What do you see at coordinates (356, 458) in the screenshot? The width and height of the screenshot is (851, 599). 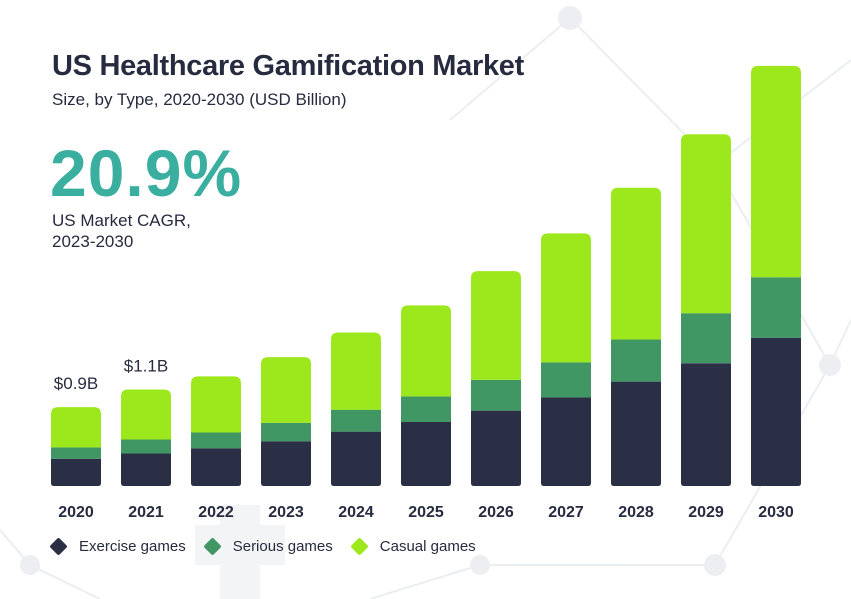 I see `bar-exercise-games-2024` at bounding box center [356, 458].